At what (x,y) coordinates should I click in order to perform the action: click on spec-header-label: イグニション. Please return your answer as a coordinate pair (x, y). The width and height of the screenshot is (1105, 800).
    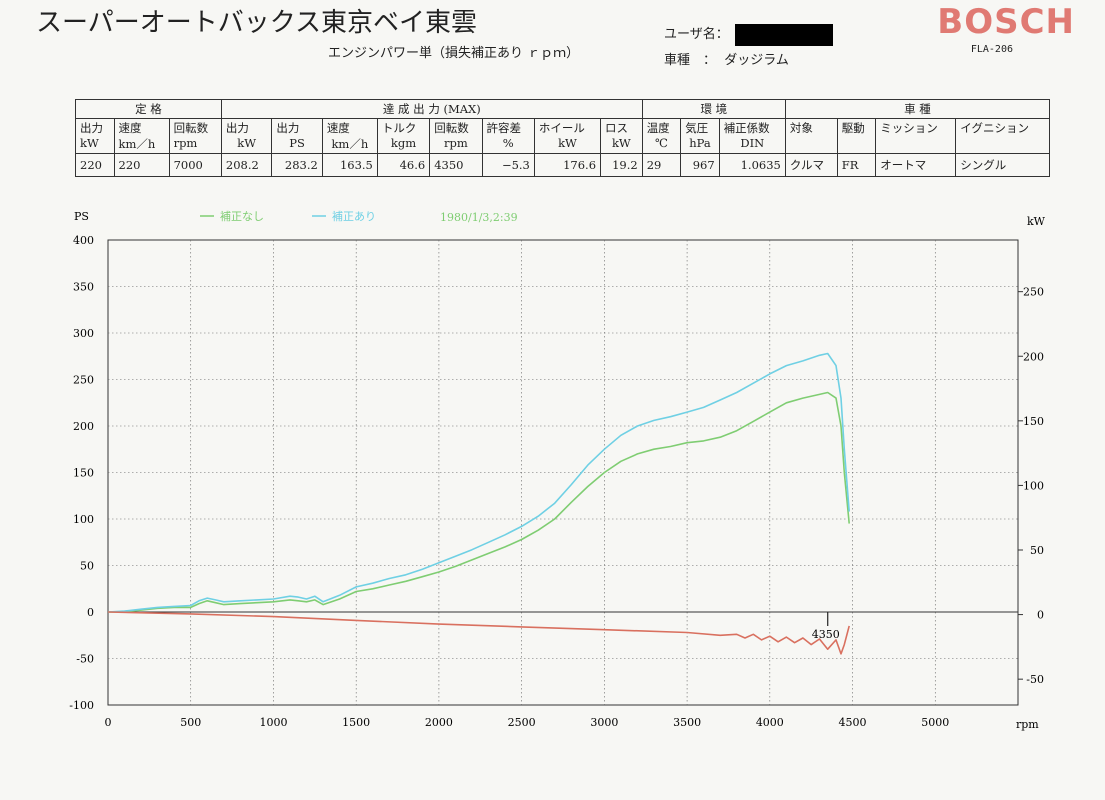
    Looking at the image, I should click on (995, 128).